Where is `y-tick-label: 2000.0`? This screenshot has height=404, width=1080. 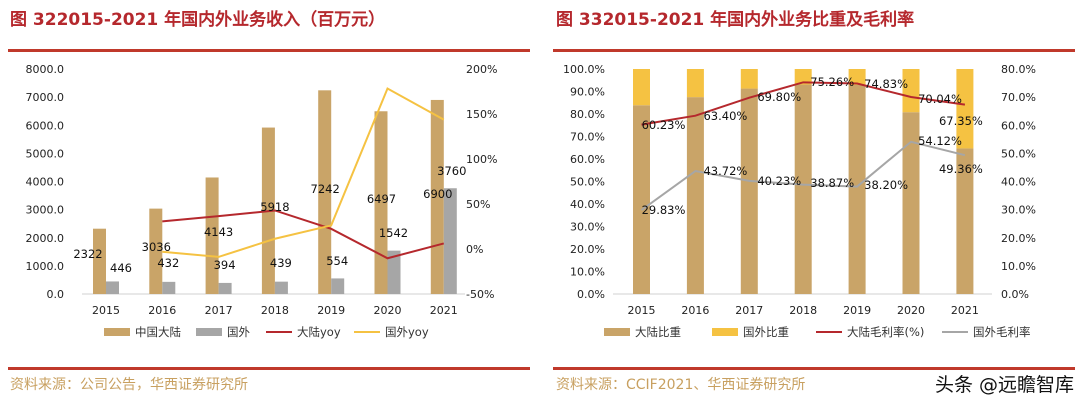
y-tick-label: 2000.0 is located at coordinates (45, 238).